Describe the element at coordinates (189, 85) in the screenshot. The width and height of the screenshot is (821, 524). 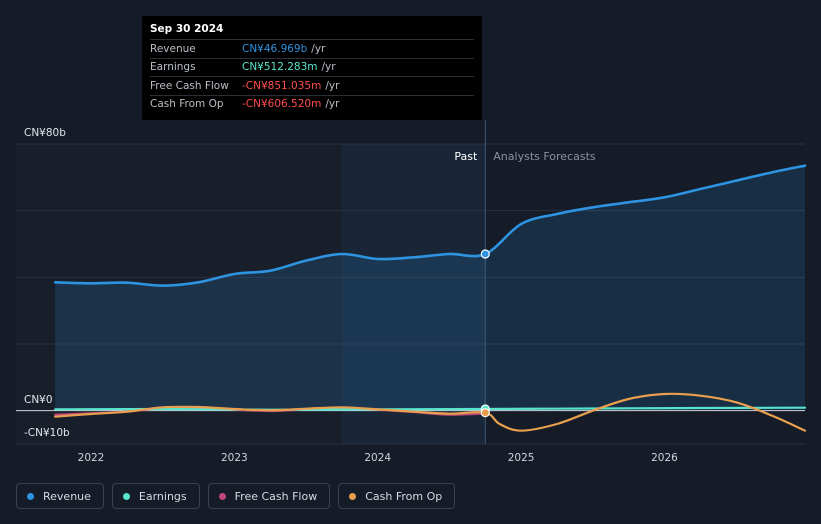
I see `tooltip-label: Free Cash Flow` at that location.